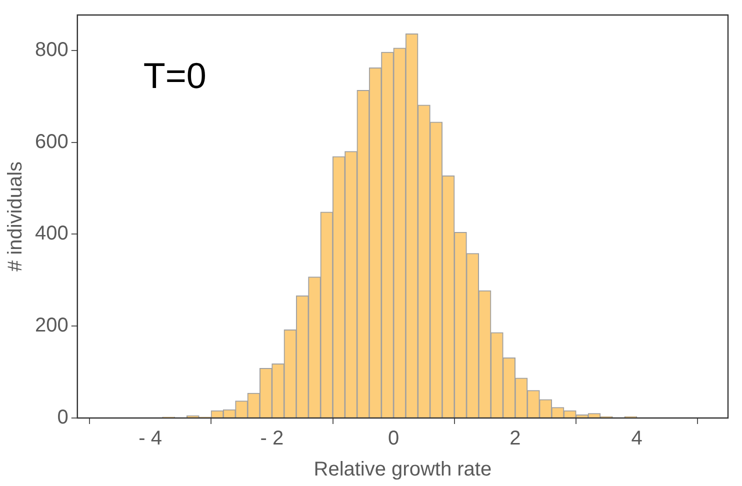 The height and width of the screenshot is (486, 742). I want to click on y-tick-label: 200, so click(51, 325).